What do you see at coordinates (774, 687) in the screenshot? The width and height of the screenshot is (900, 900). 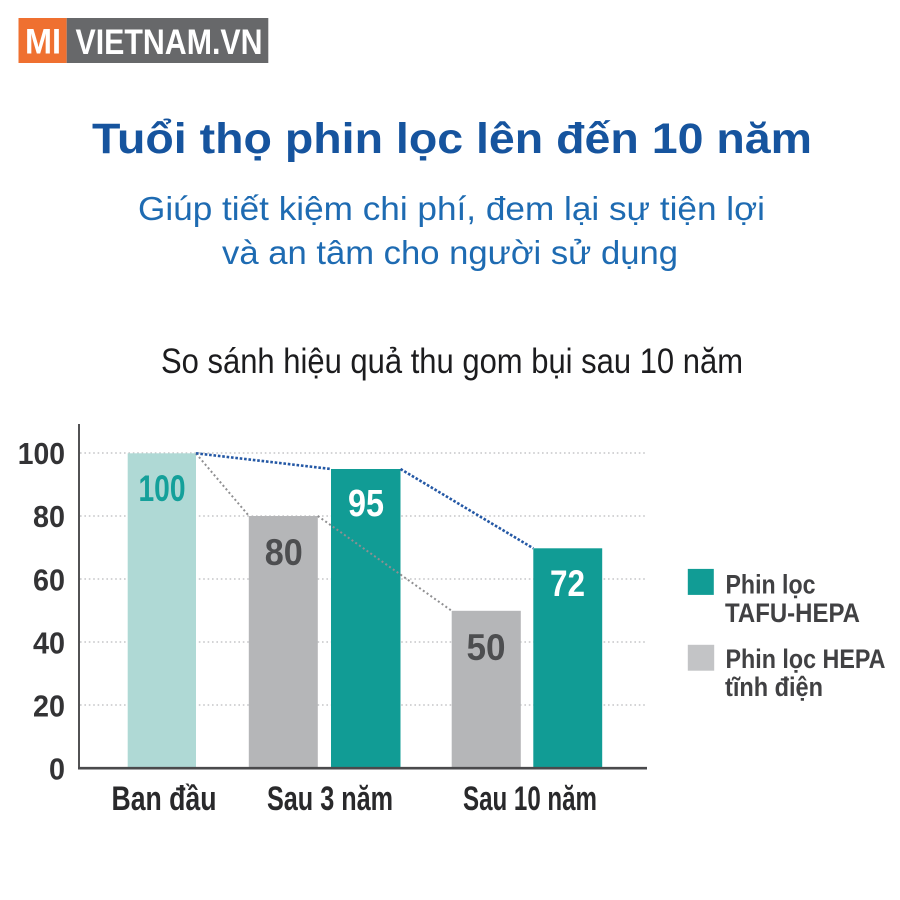 I see `svg-text: tĩnh điện` at bounding box center [774, 687].